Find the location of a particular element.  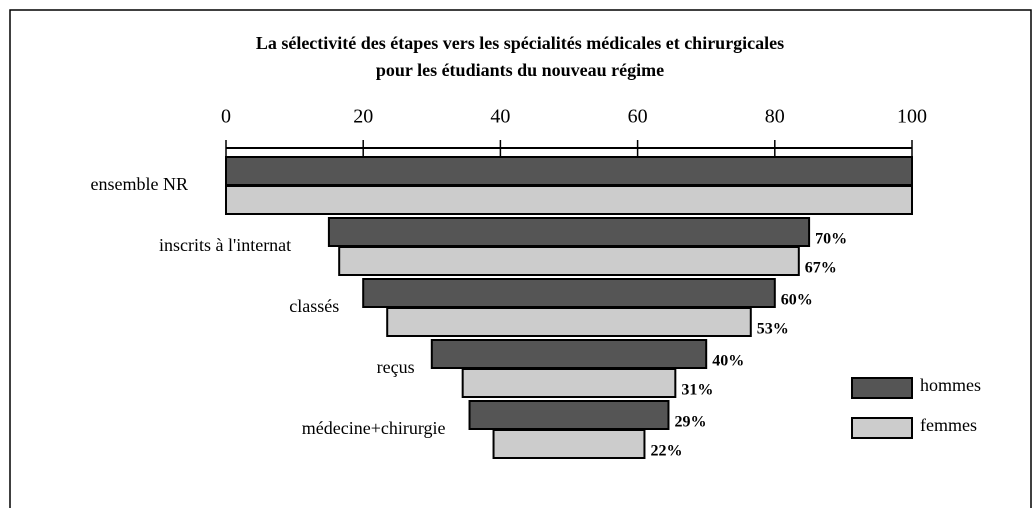

value-label: 70% is located at coordinates (831, 239).